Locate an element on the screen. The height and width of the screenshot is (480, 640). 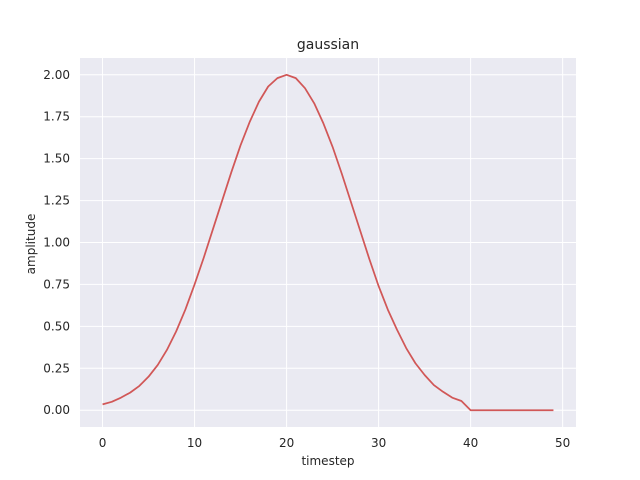
x-axis-label: timestep is located at coordinates (327, 461).